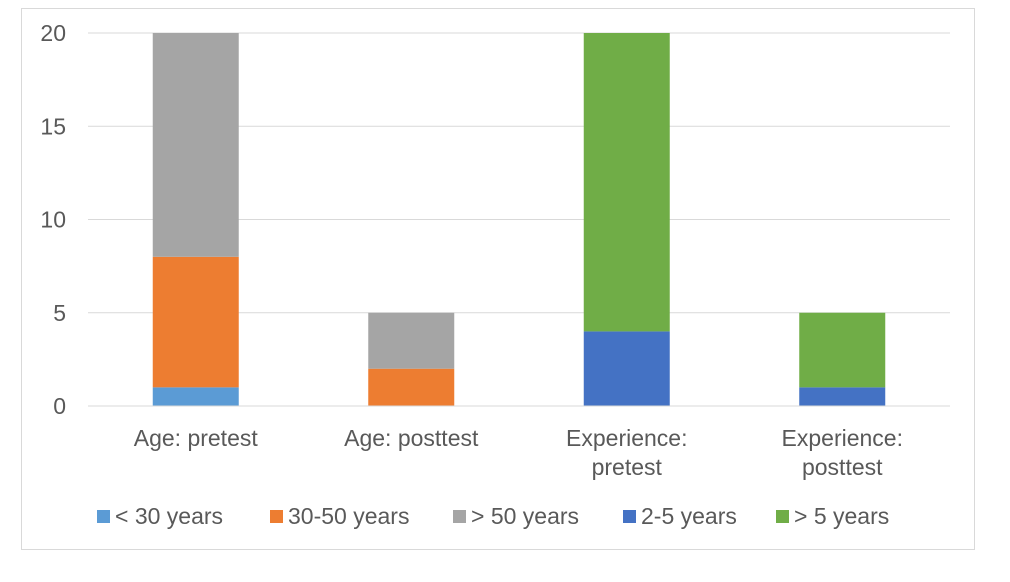 This screenshot has width=1010, height=582. What do you see at coordinates (348, 516) in the screenshot?
I see `legend-label: 30-50 years` at bounding box center [348, 516].